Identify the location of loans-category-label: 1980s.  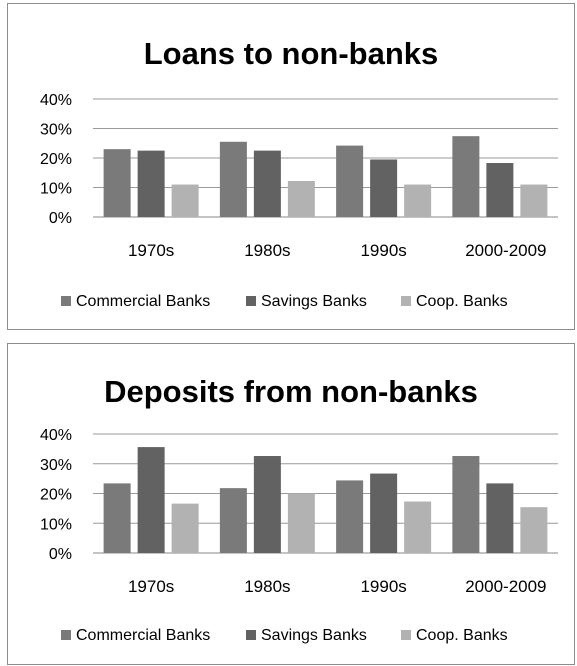
(267, 250).